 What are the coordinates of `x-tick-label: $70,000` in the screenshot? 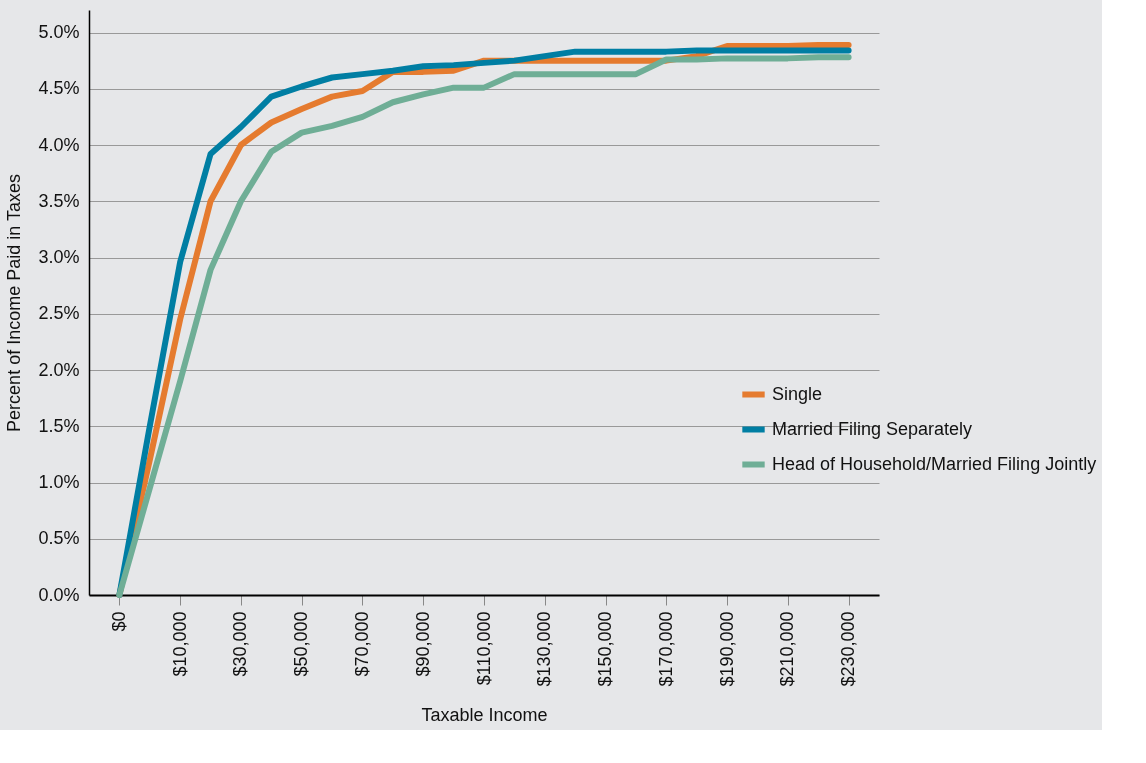 It's located at (361, 644).